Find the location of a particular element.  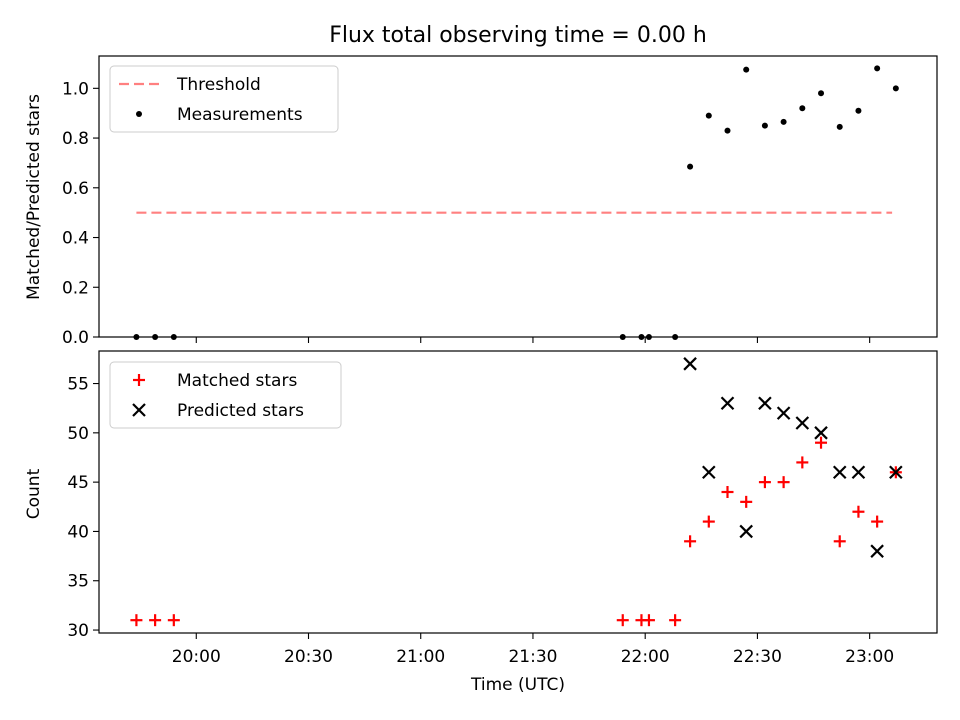

x-tick-label: 23:00 is located at coordinates (869, 657).